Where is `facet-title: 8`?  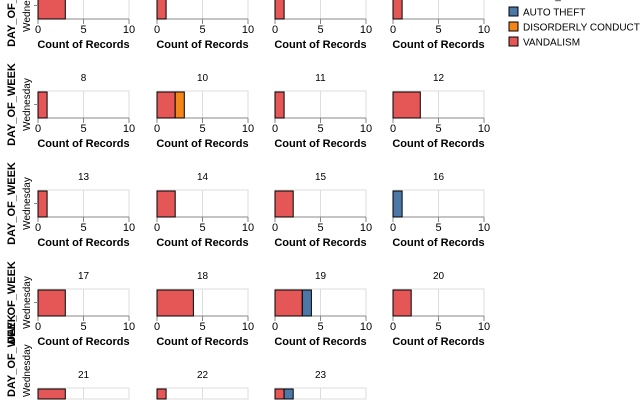 facet-title: 8 is located at coordinates (84, 78).